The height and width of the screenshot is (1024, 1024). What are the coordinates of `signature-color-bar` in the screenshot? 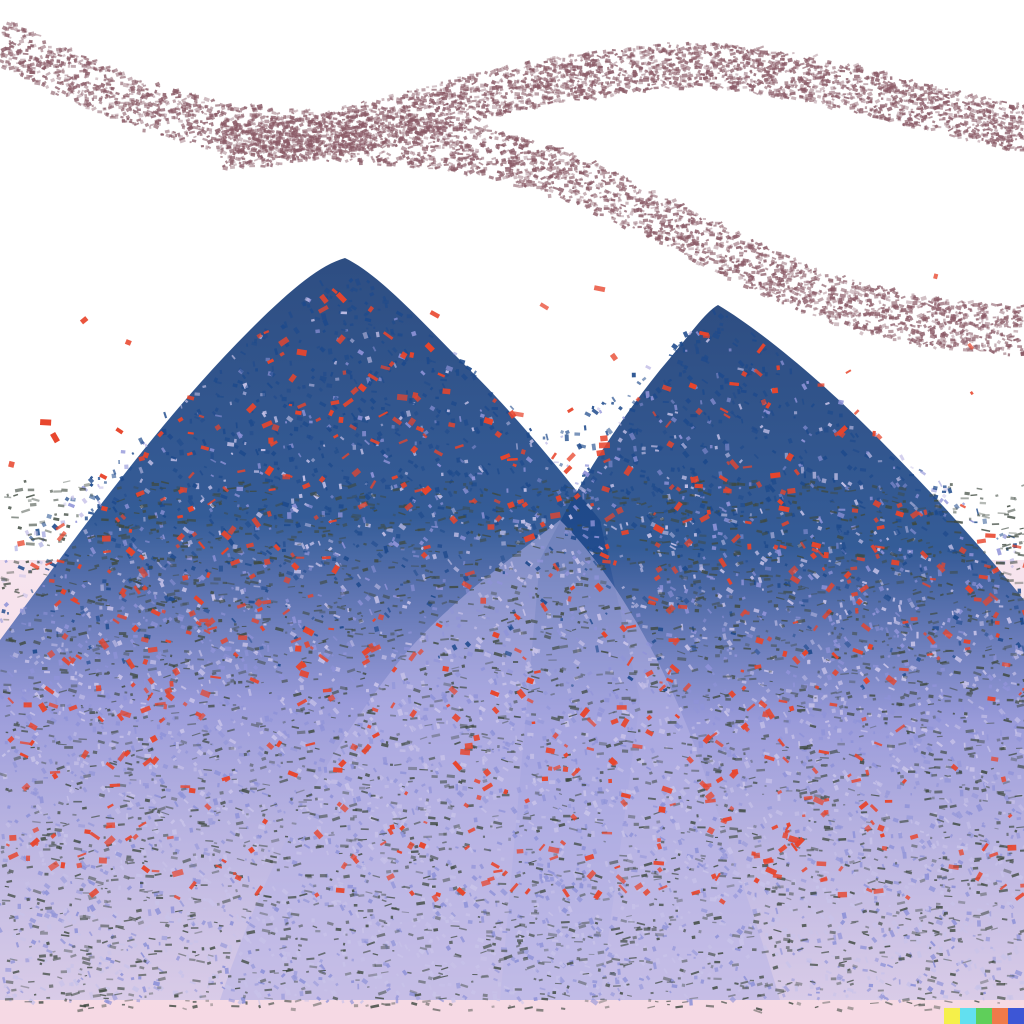 It's located at (984, 1016).